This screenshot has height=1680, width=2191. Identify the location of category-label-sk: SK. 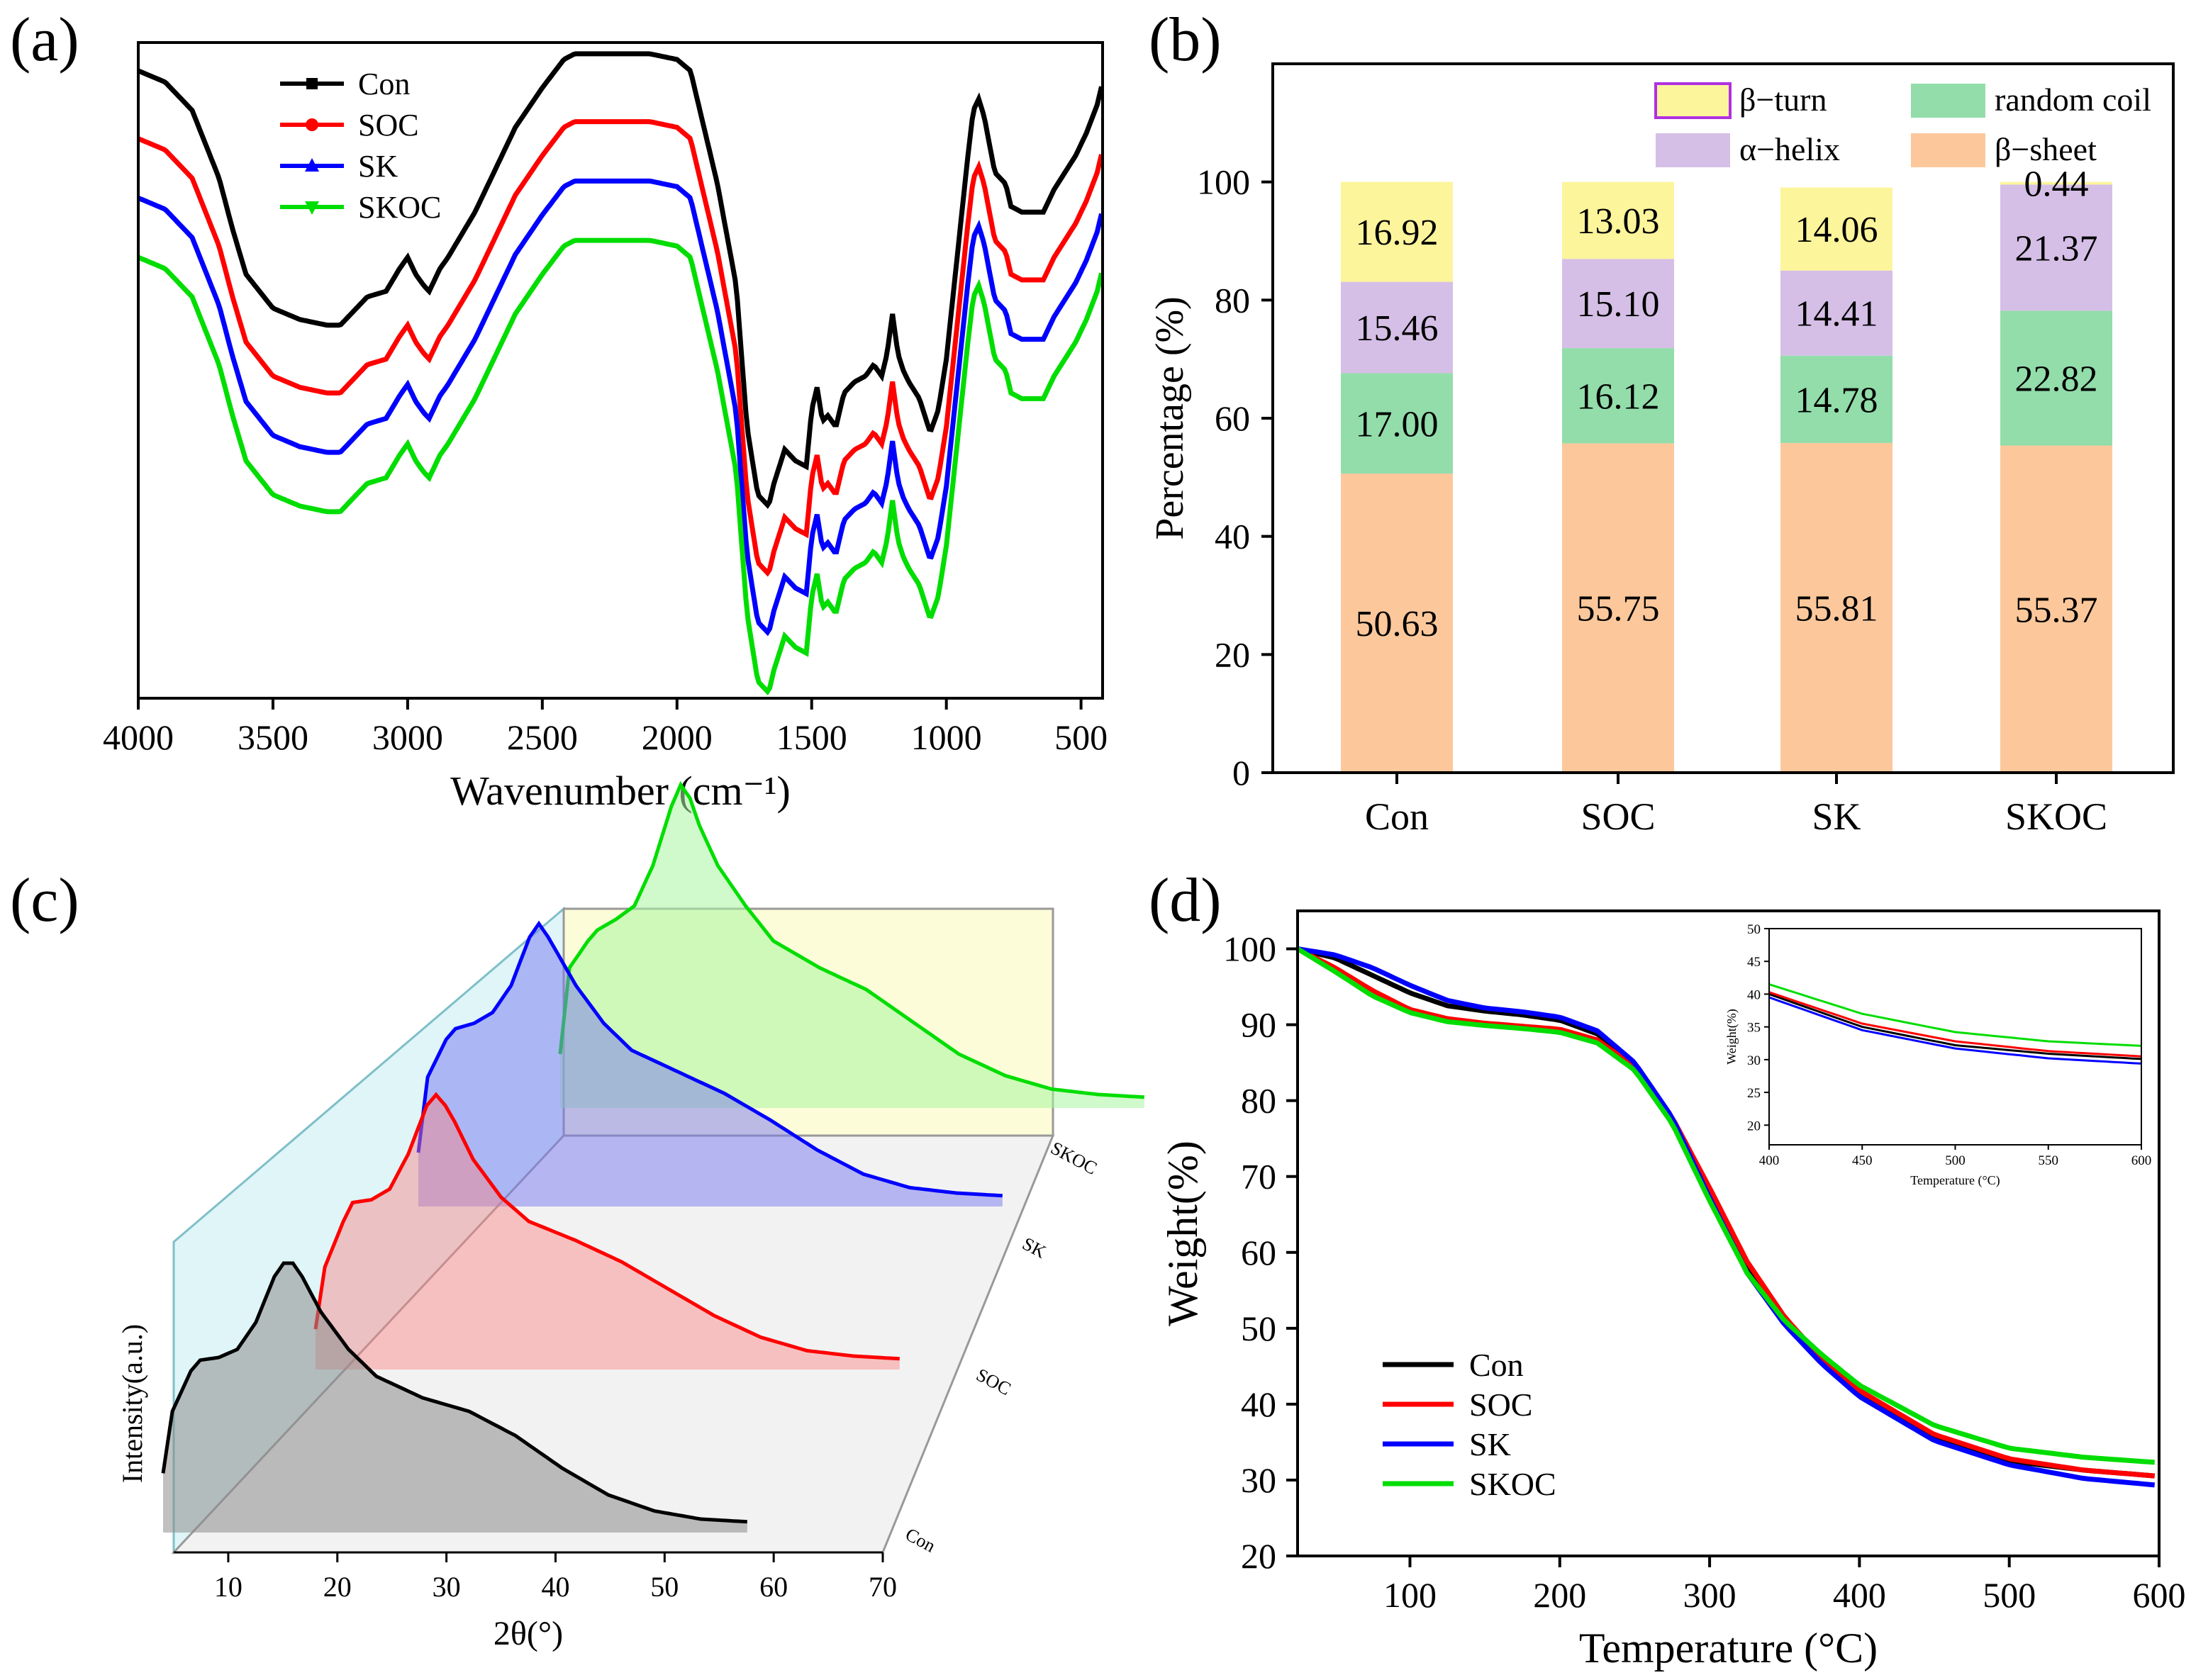
(1836, 817).